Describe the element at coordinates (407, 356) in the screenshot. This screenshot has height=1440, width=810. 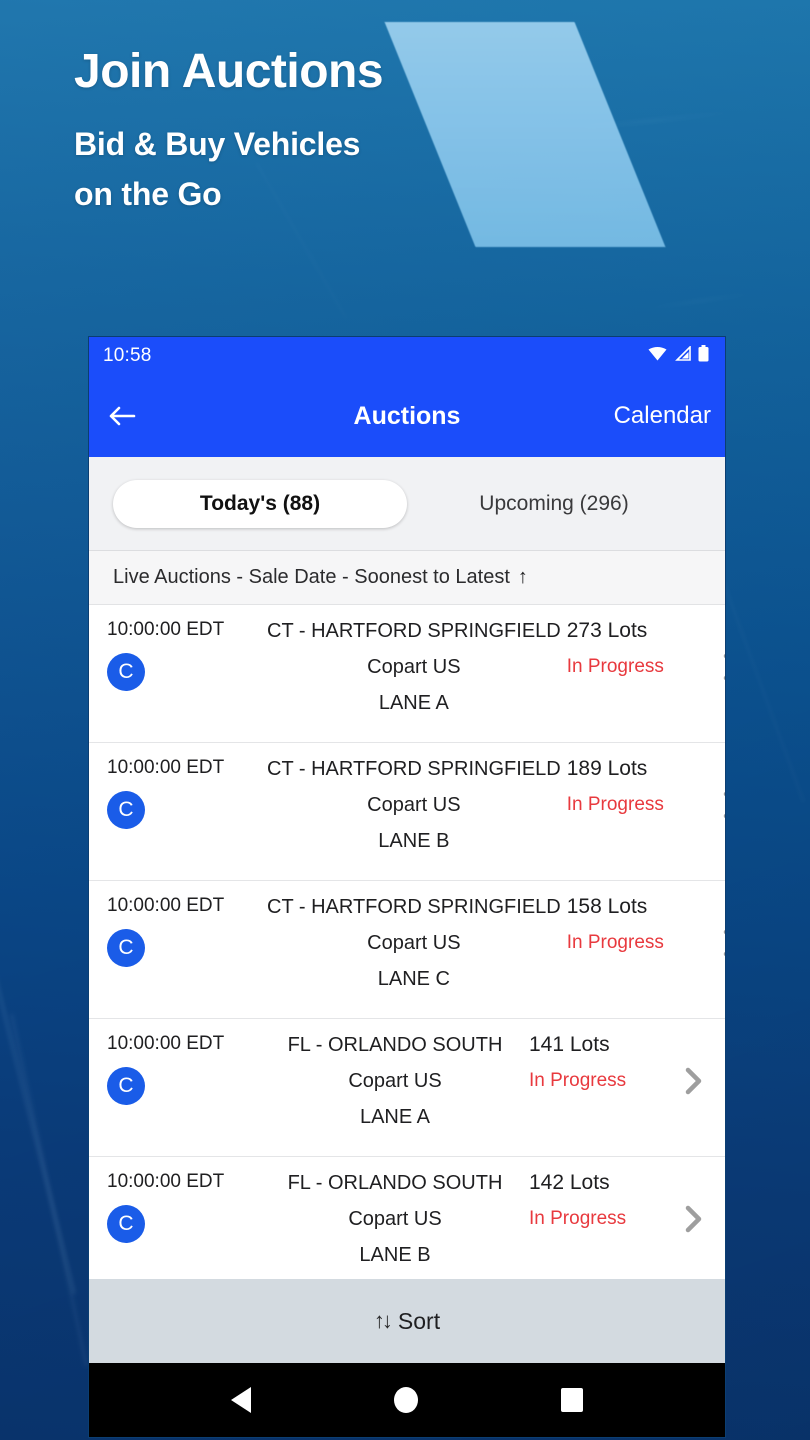
I see `status-bar: 10:58` at that location.